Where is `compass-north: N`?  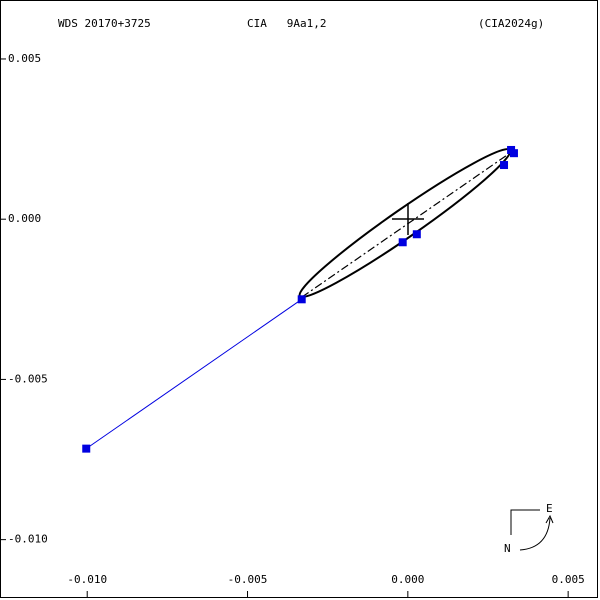 compass-north: N is located at coordinates (507, 548).